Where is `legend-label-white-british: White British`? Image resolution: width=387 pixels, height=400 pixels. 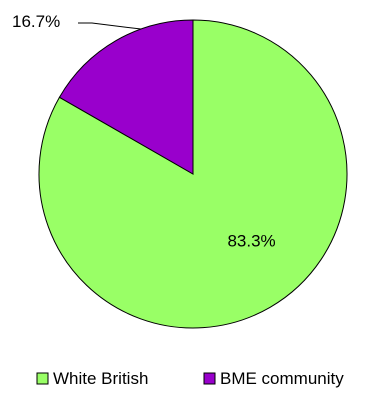 legend-label-white-british: White British is located at coordinates (100, 378).